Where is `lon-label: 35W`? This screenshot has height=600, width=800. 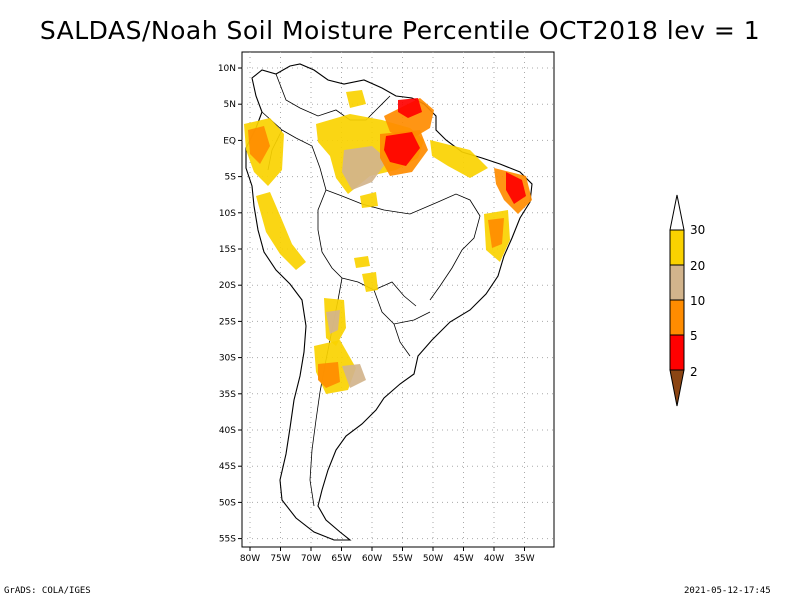 lon-label: 35W is located at coordinates (524, 559).